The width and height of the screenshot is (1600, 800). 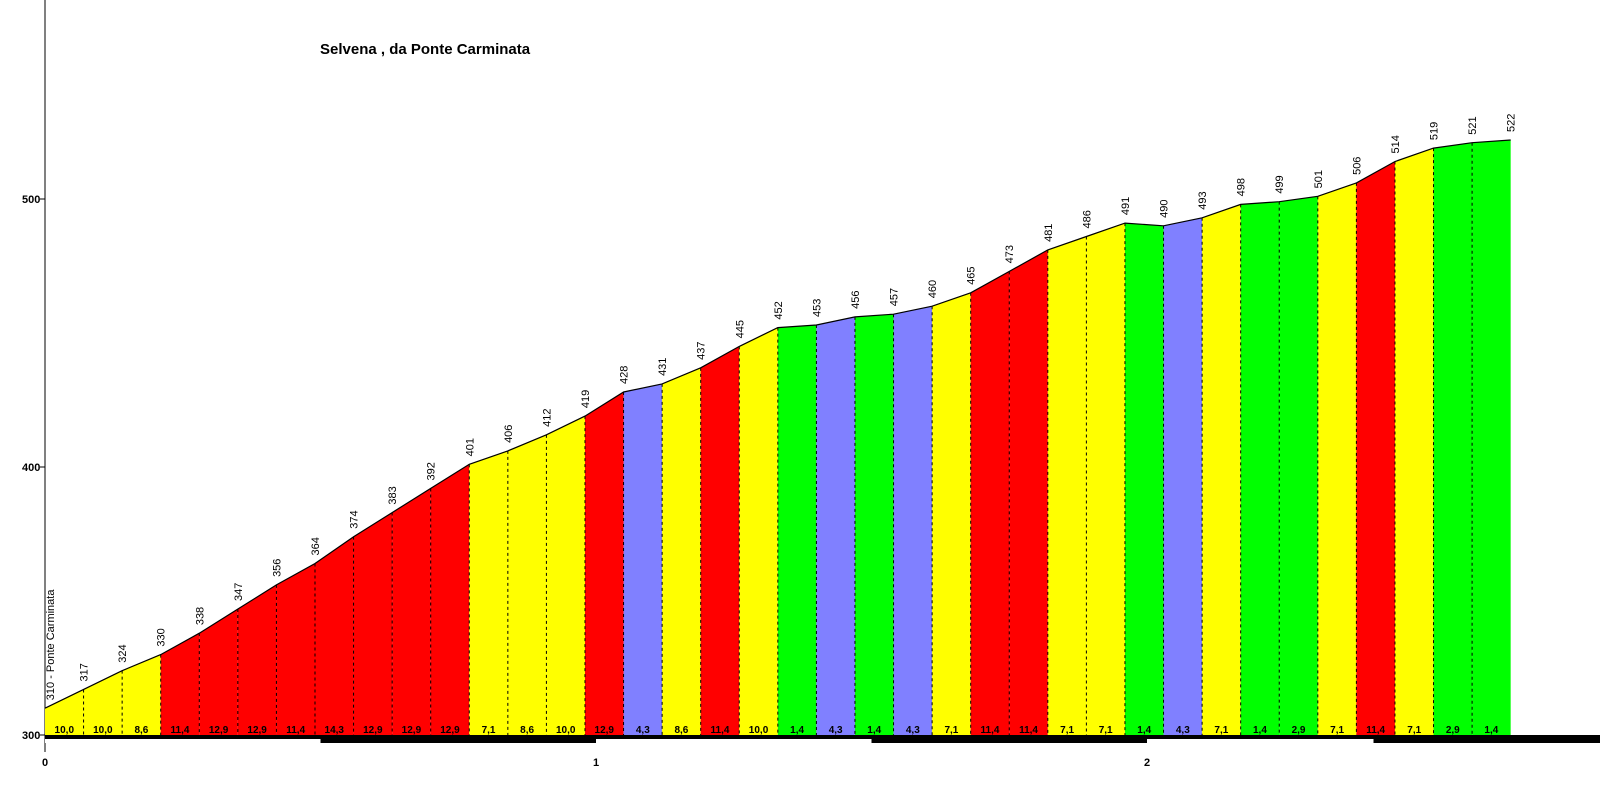 I want to click on elevation-label: 401, so click(x=470, y=447).